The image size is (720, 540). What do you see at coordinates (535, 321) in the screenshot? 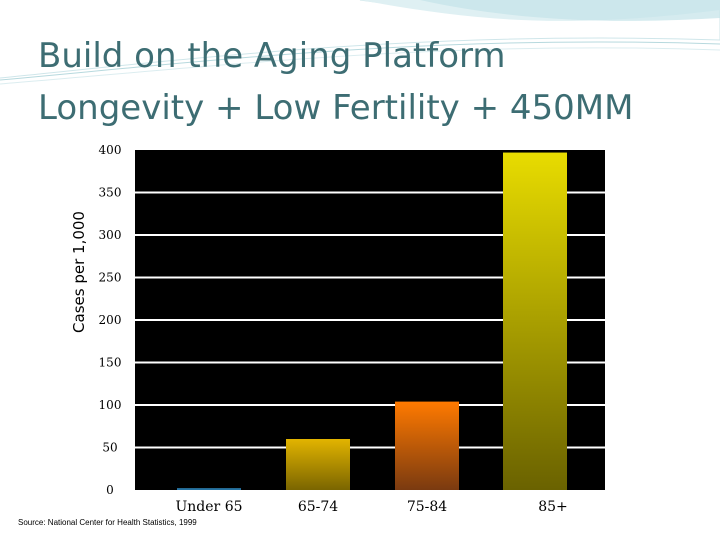
I see `bar-85-` at bounding box center [535, 321].